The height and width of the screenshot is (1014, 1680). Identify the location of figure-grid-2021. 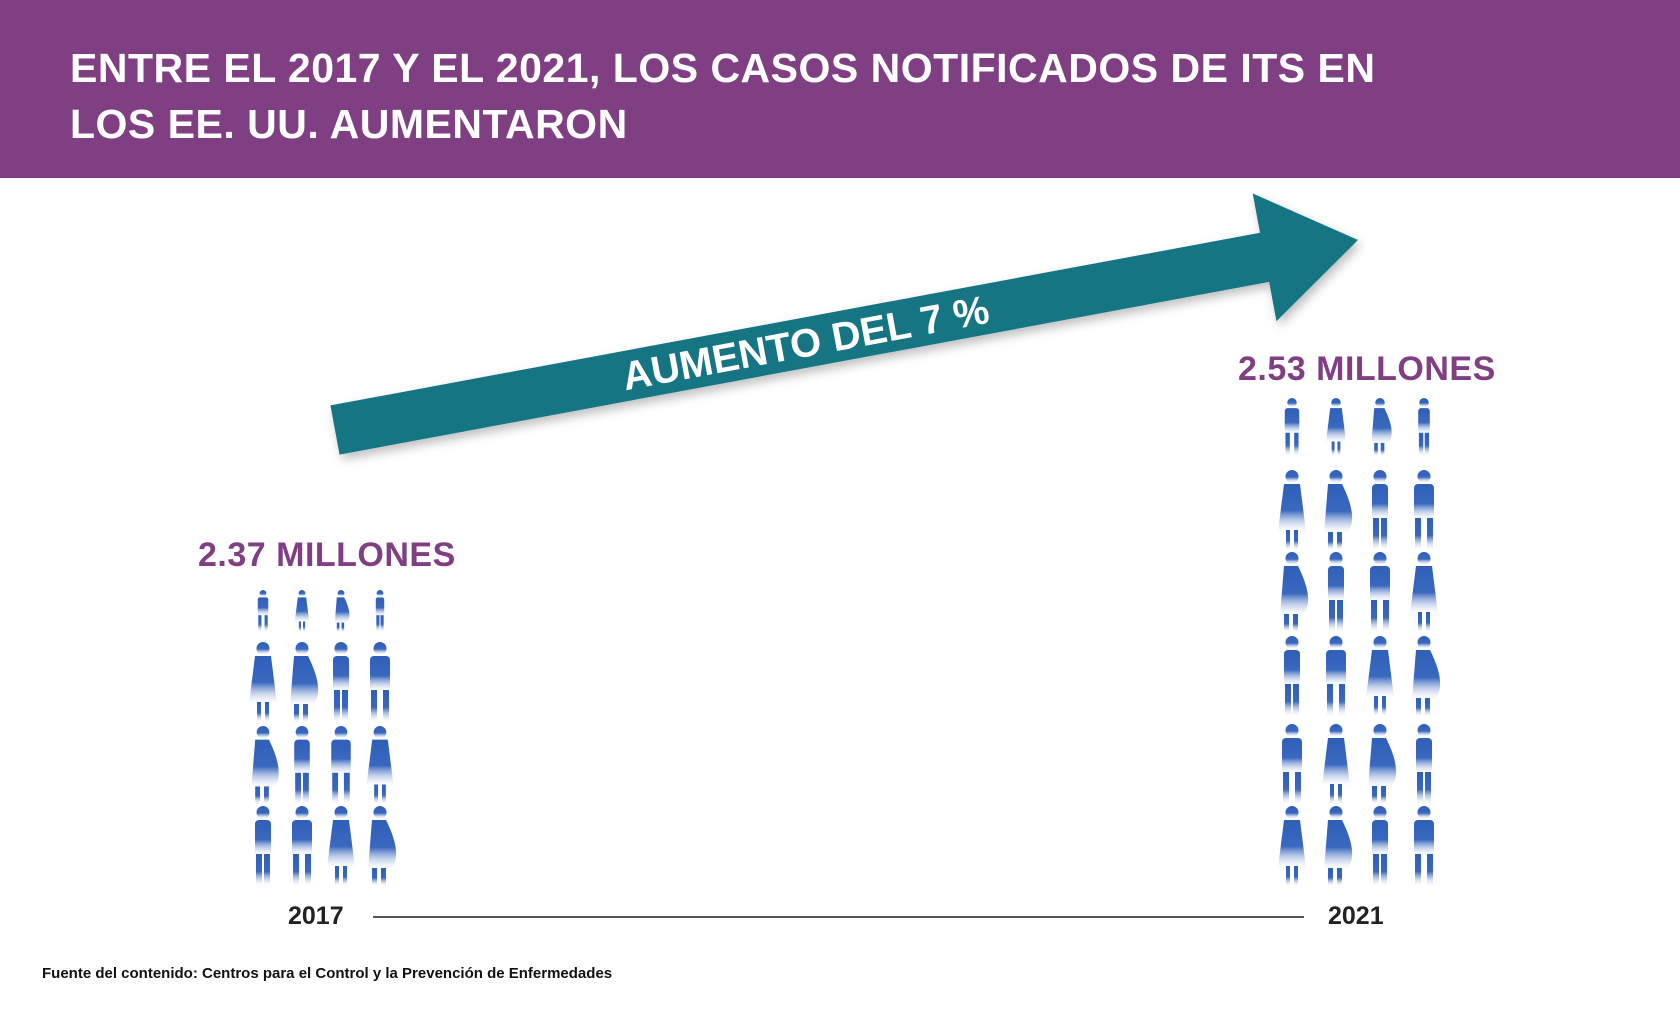
(1359, 642).